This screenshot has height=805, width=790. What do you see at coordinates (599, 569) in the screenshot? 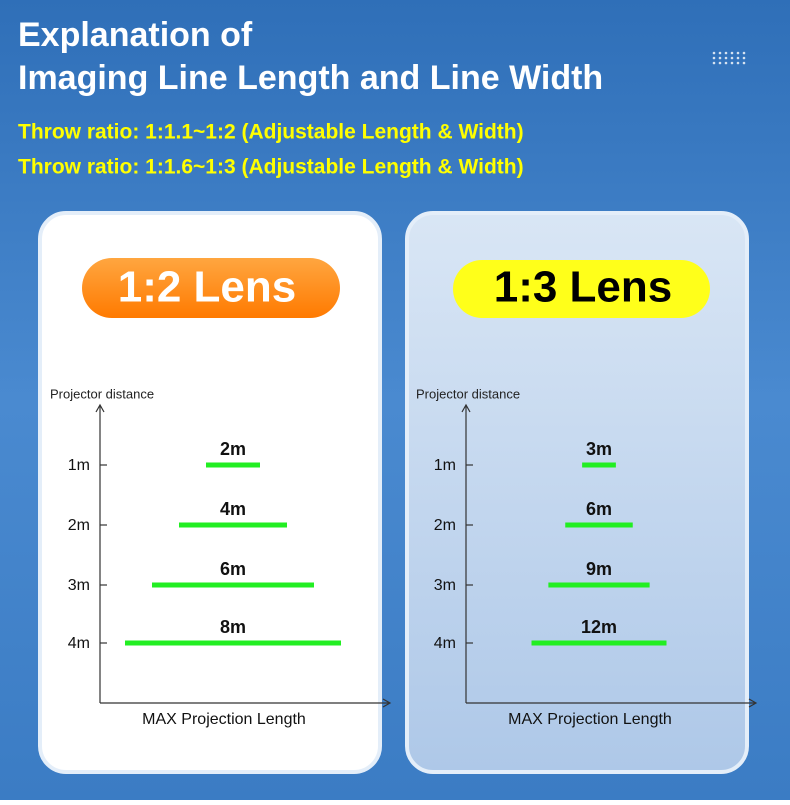
I see `value-label: 9m` at bounding box center [599, 569].